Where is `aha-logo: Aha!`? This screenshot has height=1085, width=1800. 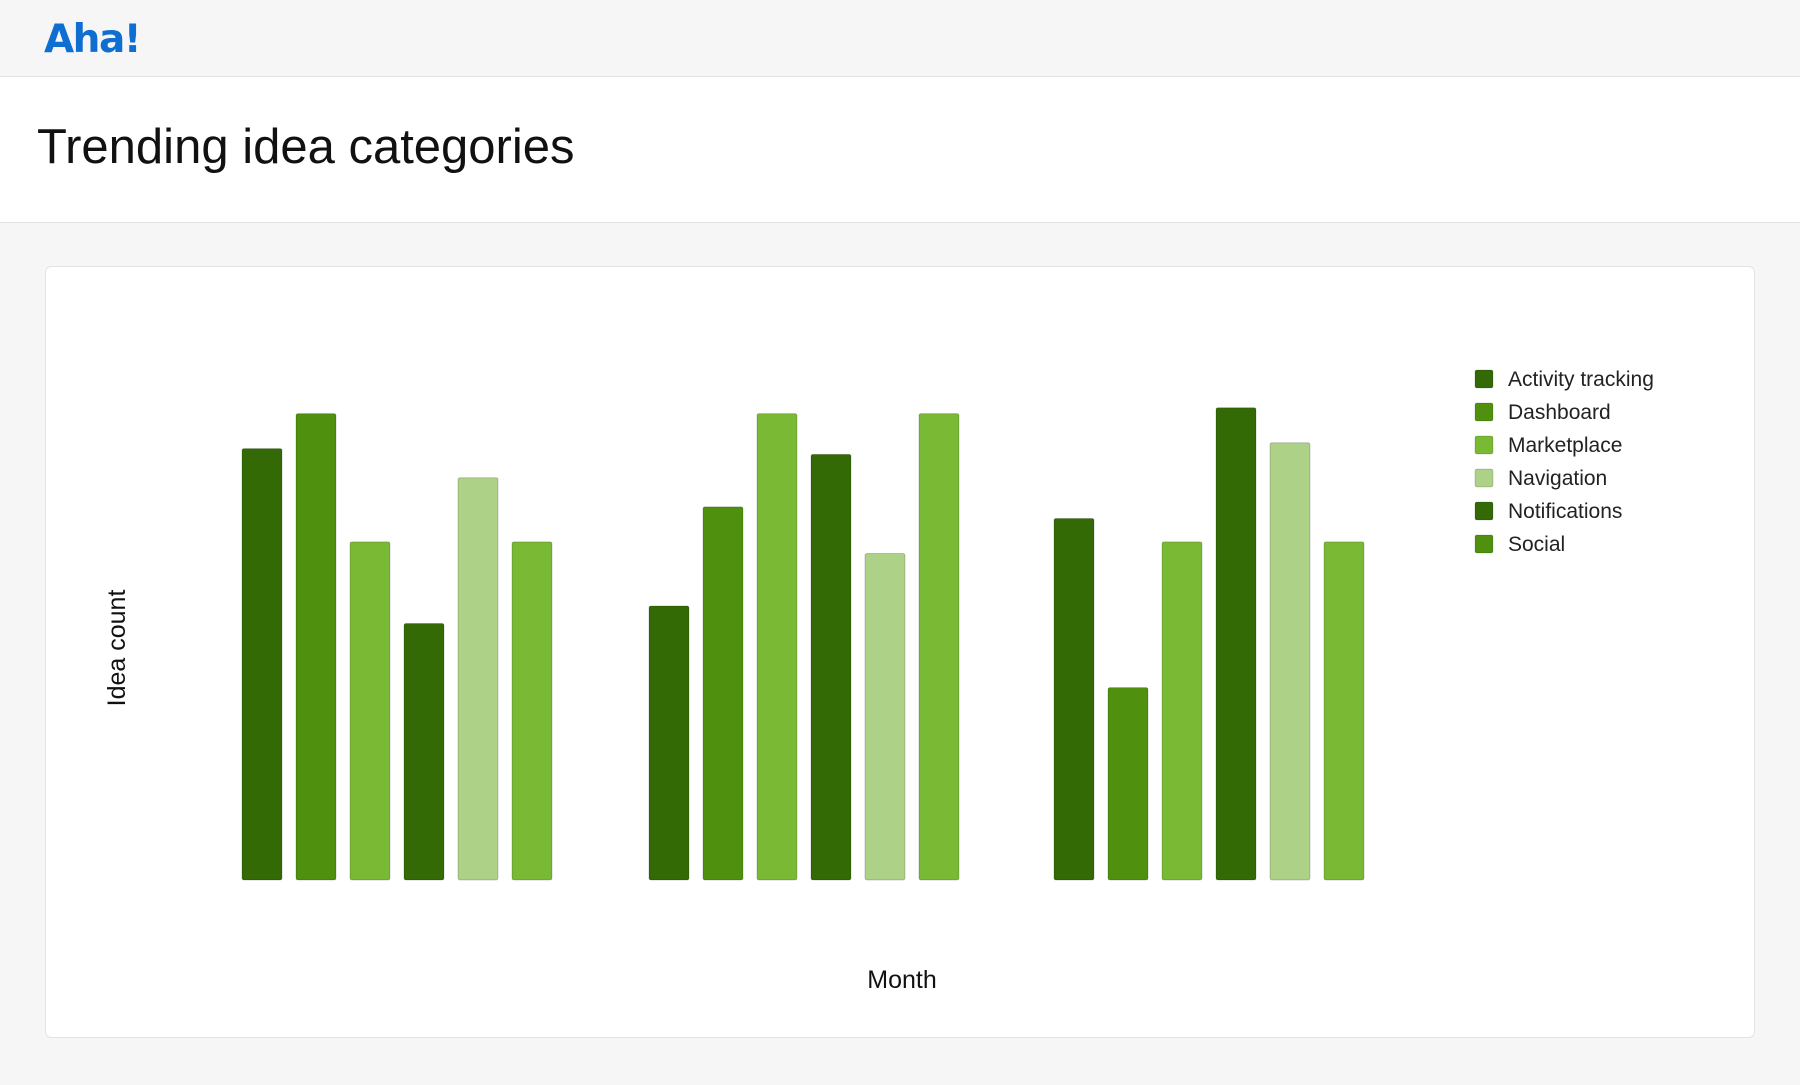
aha-logo: Aha! is located at coordinates (93, 39).